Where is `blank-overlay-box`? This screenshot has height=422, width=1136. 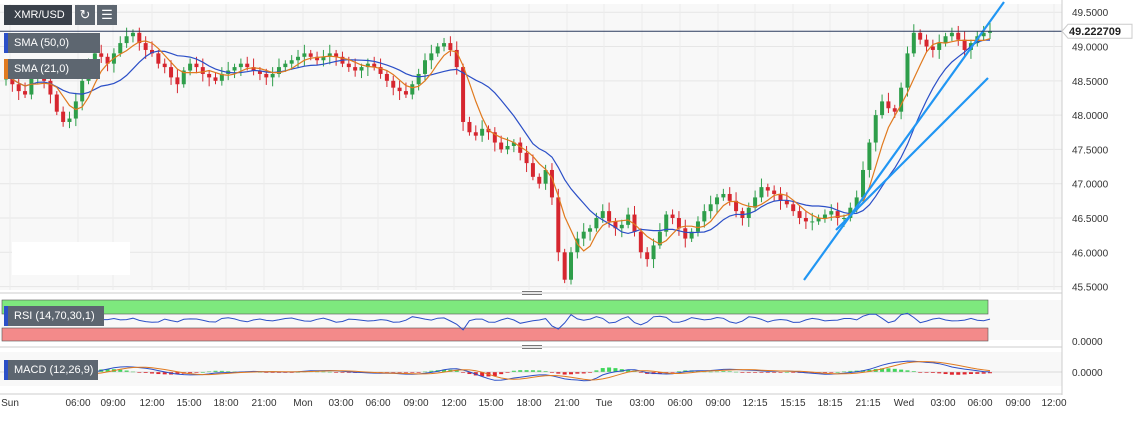 blank-overlay-box is located at coordinates (71, 258).